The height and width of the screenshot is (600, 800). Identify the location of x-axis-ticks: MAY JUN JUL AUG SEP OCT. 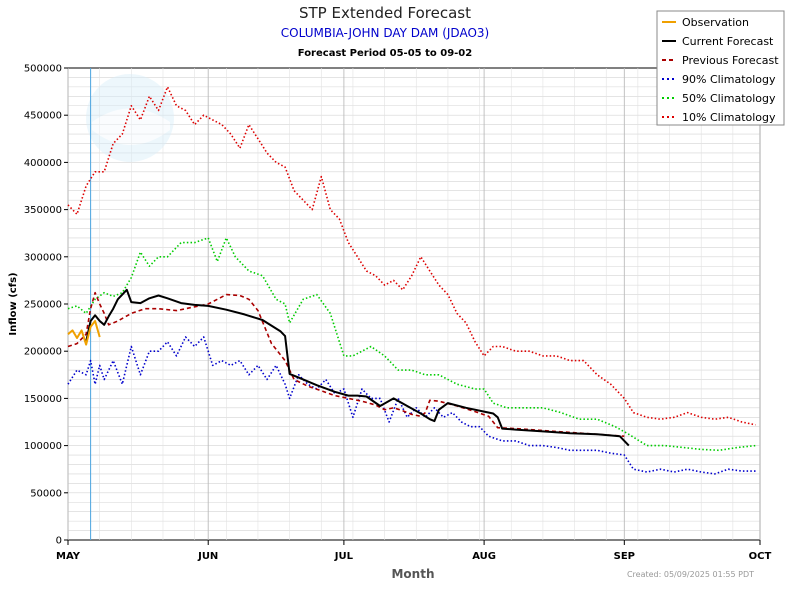
(414, 551).